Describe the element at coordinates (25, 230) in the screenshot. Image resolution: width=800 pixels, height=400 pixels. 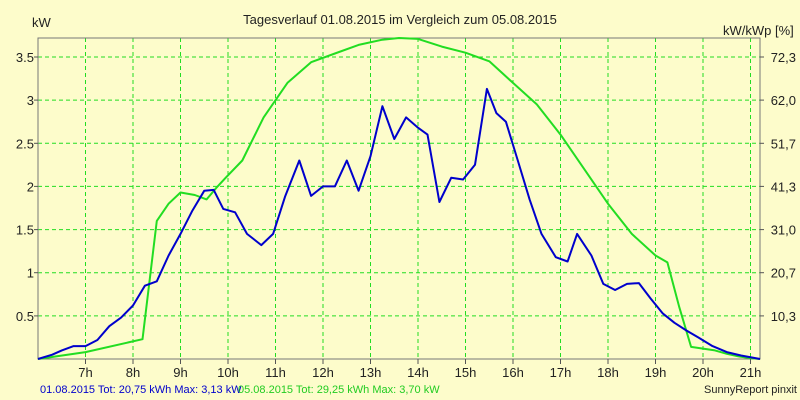
I see `y-tick-label-left: 1.5` at that location.